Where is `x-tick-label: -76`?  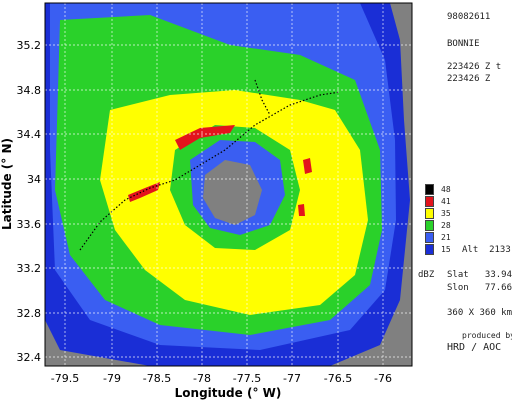 x-tick-label: -76 is located at coordinates (383, 378).